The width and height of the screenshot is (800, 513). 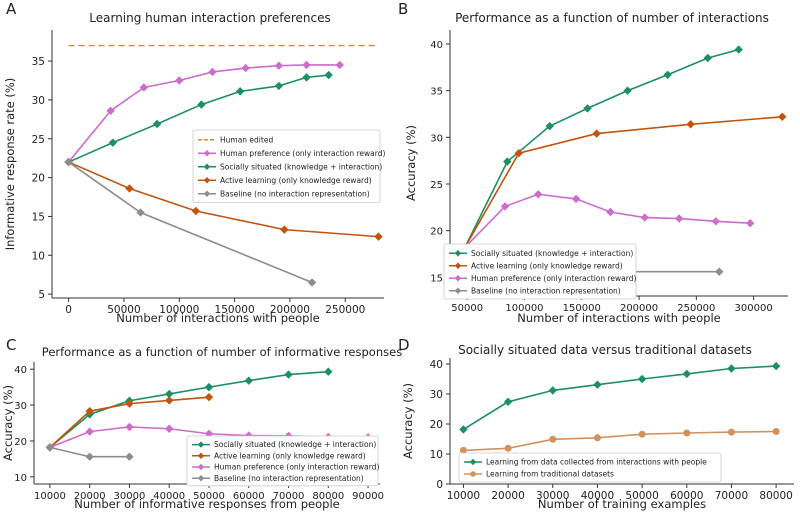 What do you see at coordinates (436, 278) in the screenshot?
I see `y-tick-label: 15` at bounding box center [436, 278].